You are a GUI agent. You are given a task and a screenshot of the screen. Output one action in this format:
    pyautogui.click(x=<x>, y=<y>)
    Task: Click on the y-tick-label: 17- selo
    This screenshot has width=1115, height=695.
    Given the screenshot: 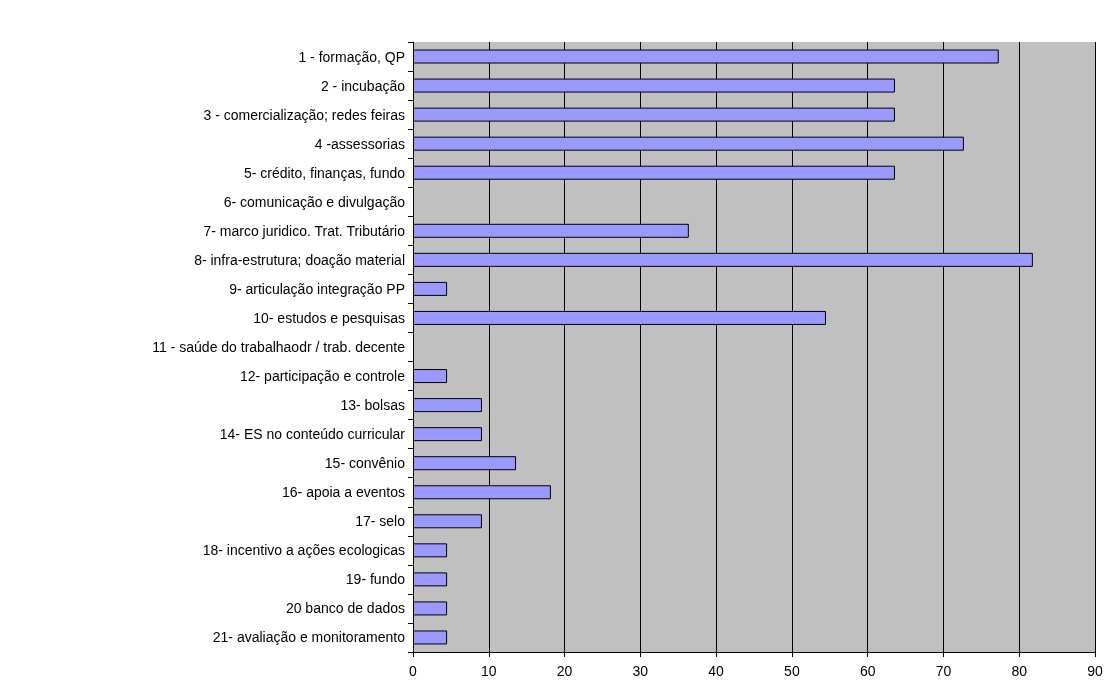 What is the action you would take?
    pyautogui.click(x=380, y=521)
    